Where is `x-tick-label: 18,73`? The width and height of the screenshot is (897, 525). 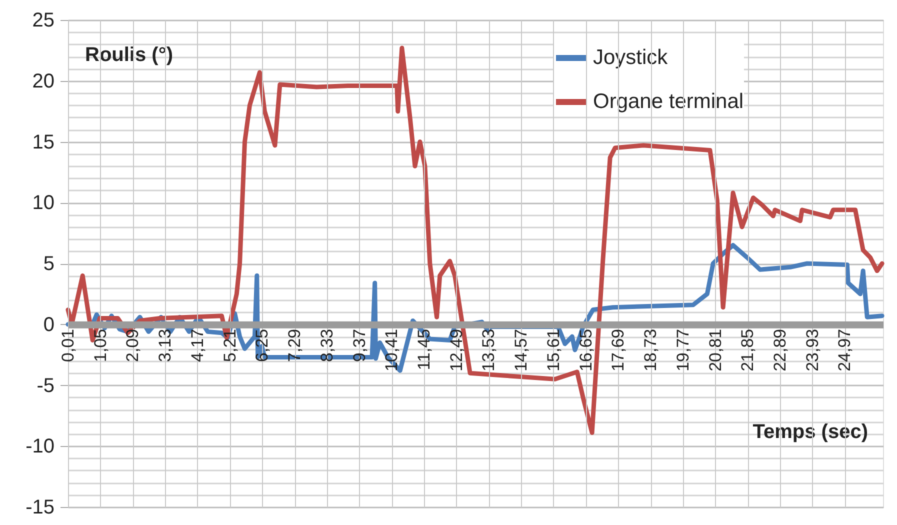
x-tick-label: 18,73 is located at coordinates (650, 350).